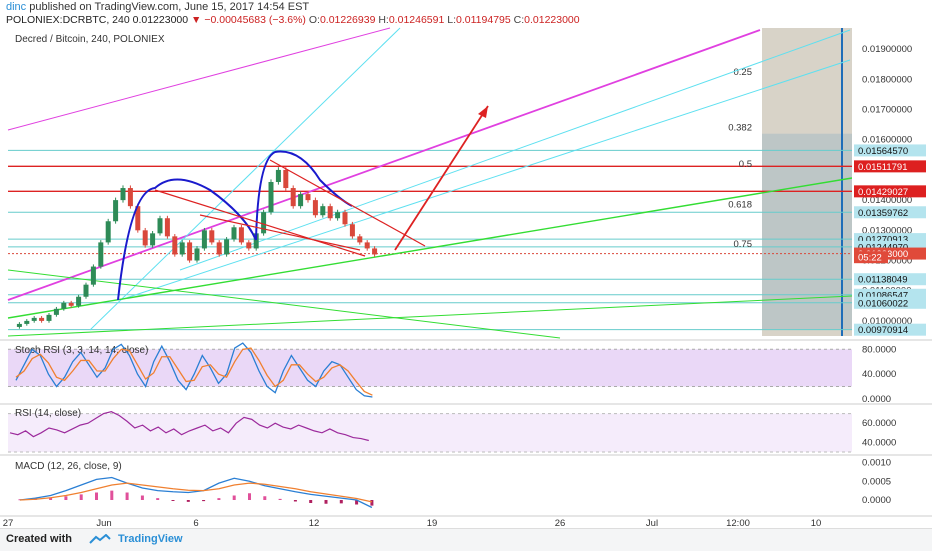 This screenshot has width=932, height=551. What do you see at coordinates (887, 49) in the screenshot?
I see `price-axis-label: 0.01900000` at bounding box center [887, 49].